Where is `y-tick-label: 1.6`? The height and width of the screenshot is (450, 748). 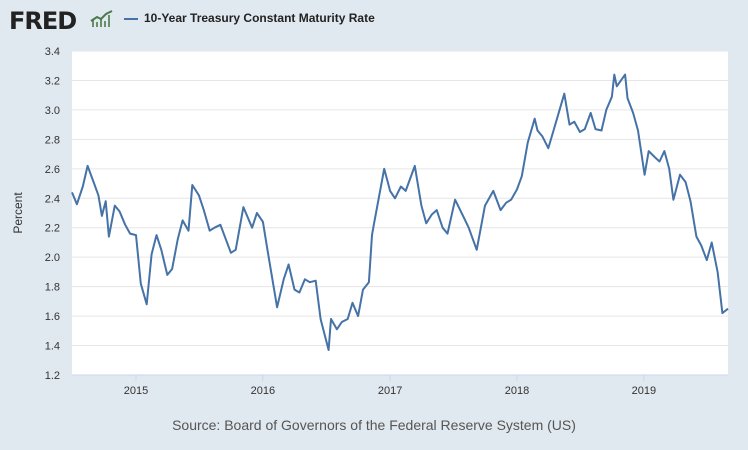
y-tick-label: 1.6 is located at coordinates (52, 317).